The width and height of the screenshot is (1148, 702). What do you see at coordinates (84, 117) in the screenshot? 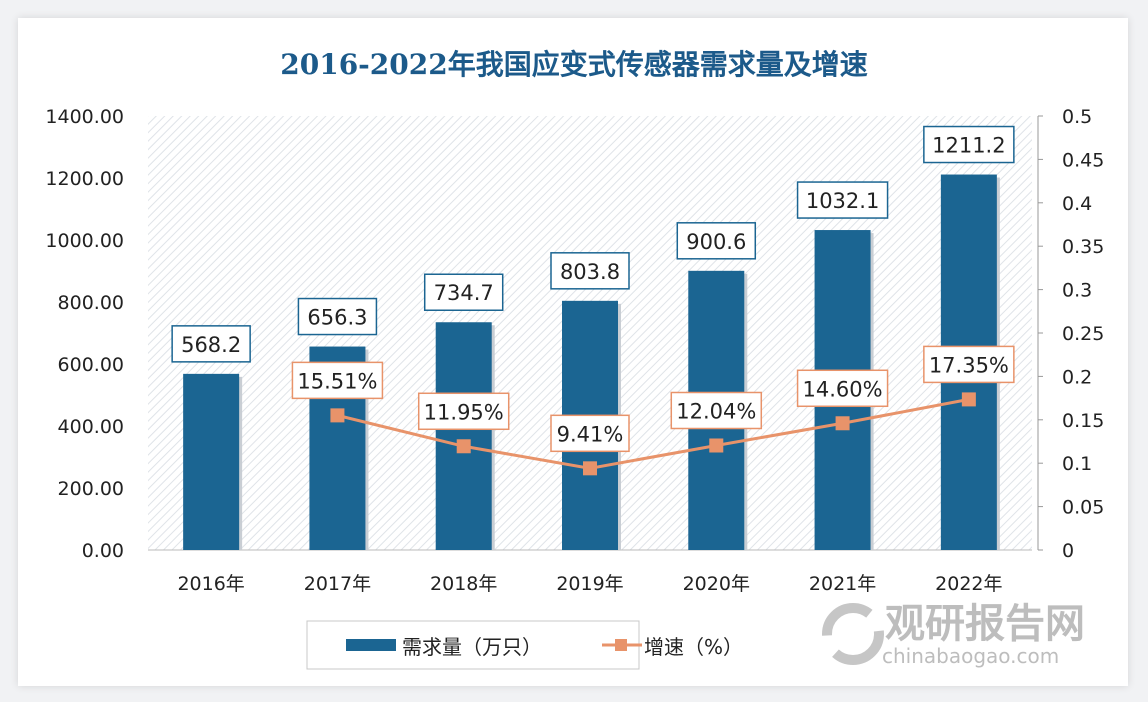
I see `y-left-tick-label: 1400.00` at bounding box center [84, 117].